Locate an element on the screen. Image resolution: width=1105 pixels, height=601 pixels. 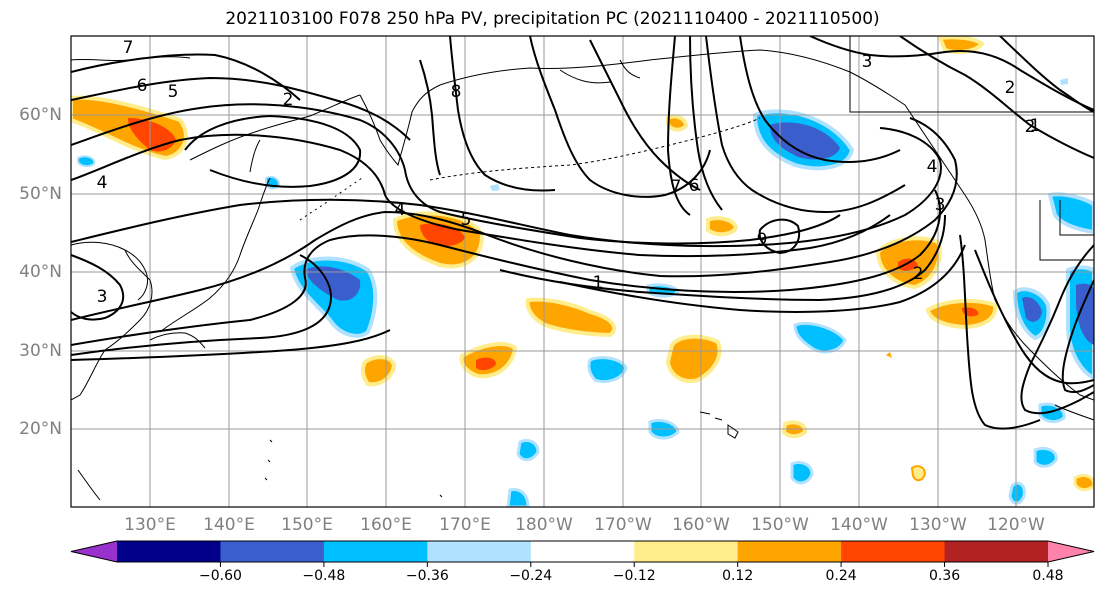
colorbar-tick-label: 0.12 is located at coordinates (737, 576).